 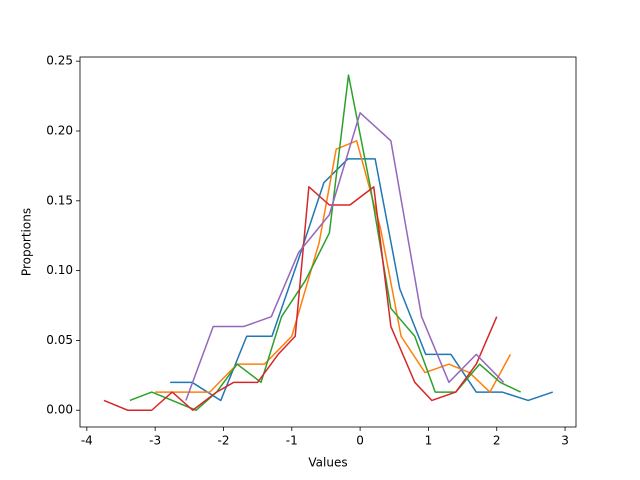 What do you see at coordinates (360, 441) in the screenshot?
I see `x-tick-label: 0` at bounding box center [360, 441].